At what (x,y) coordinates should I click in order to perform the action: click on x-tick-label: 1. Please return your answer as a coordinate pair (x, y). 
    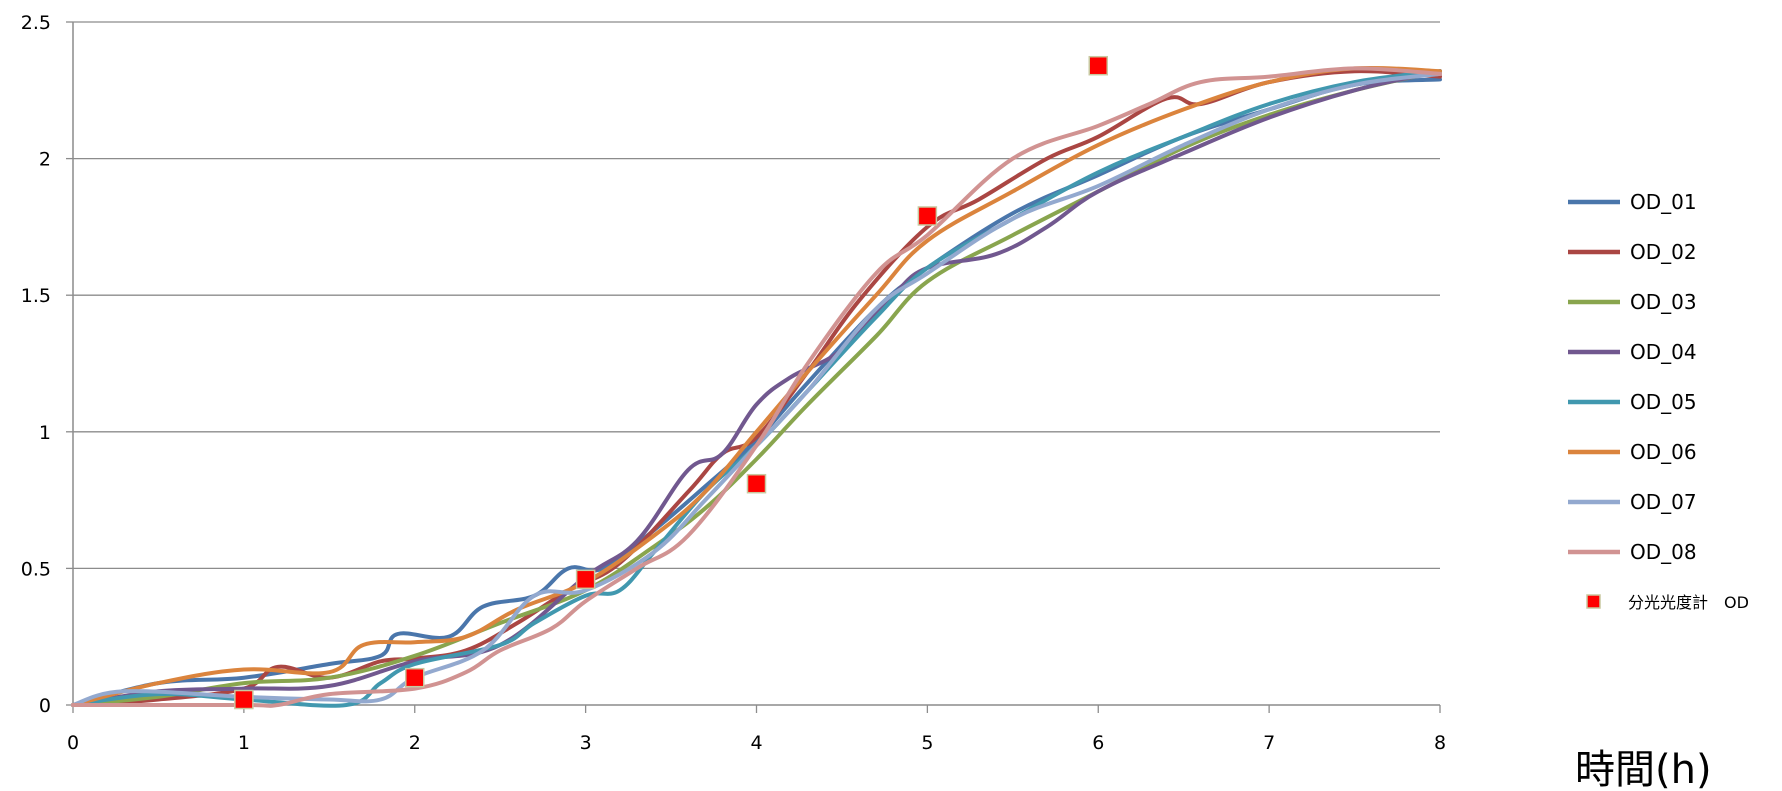
    Looking at the image, I should click on (244, 743).